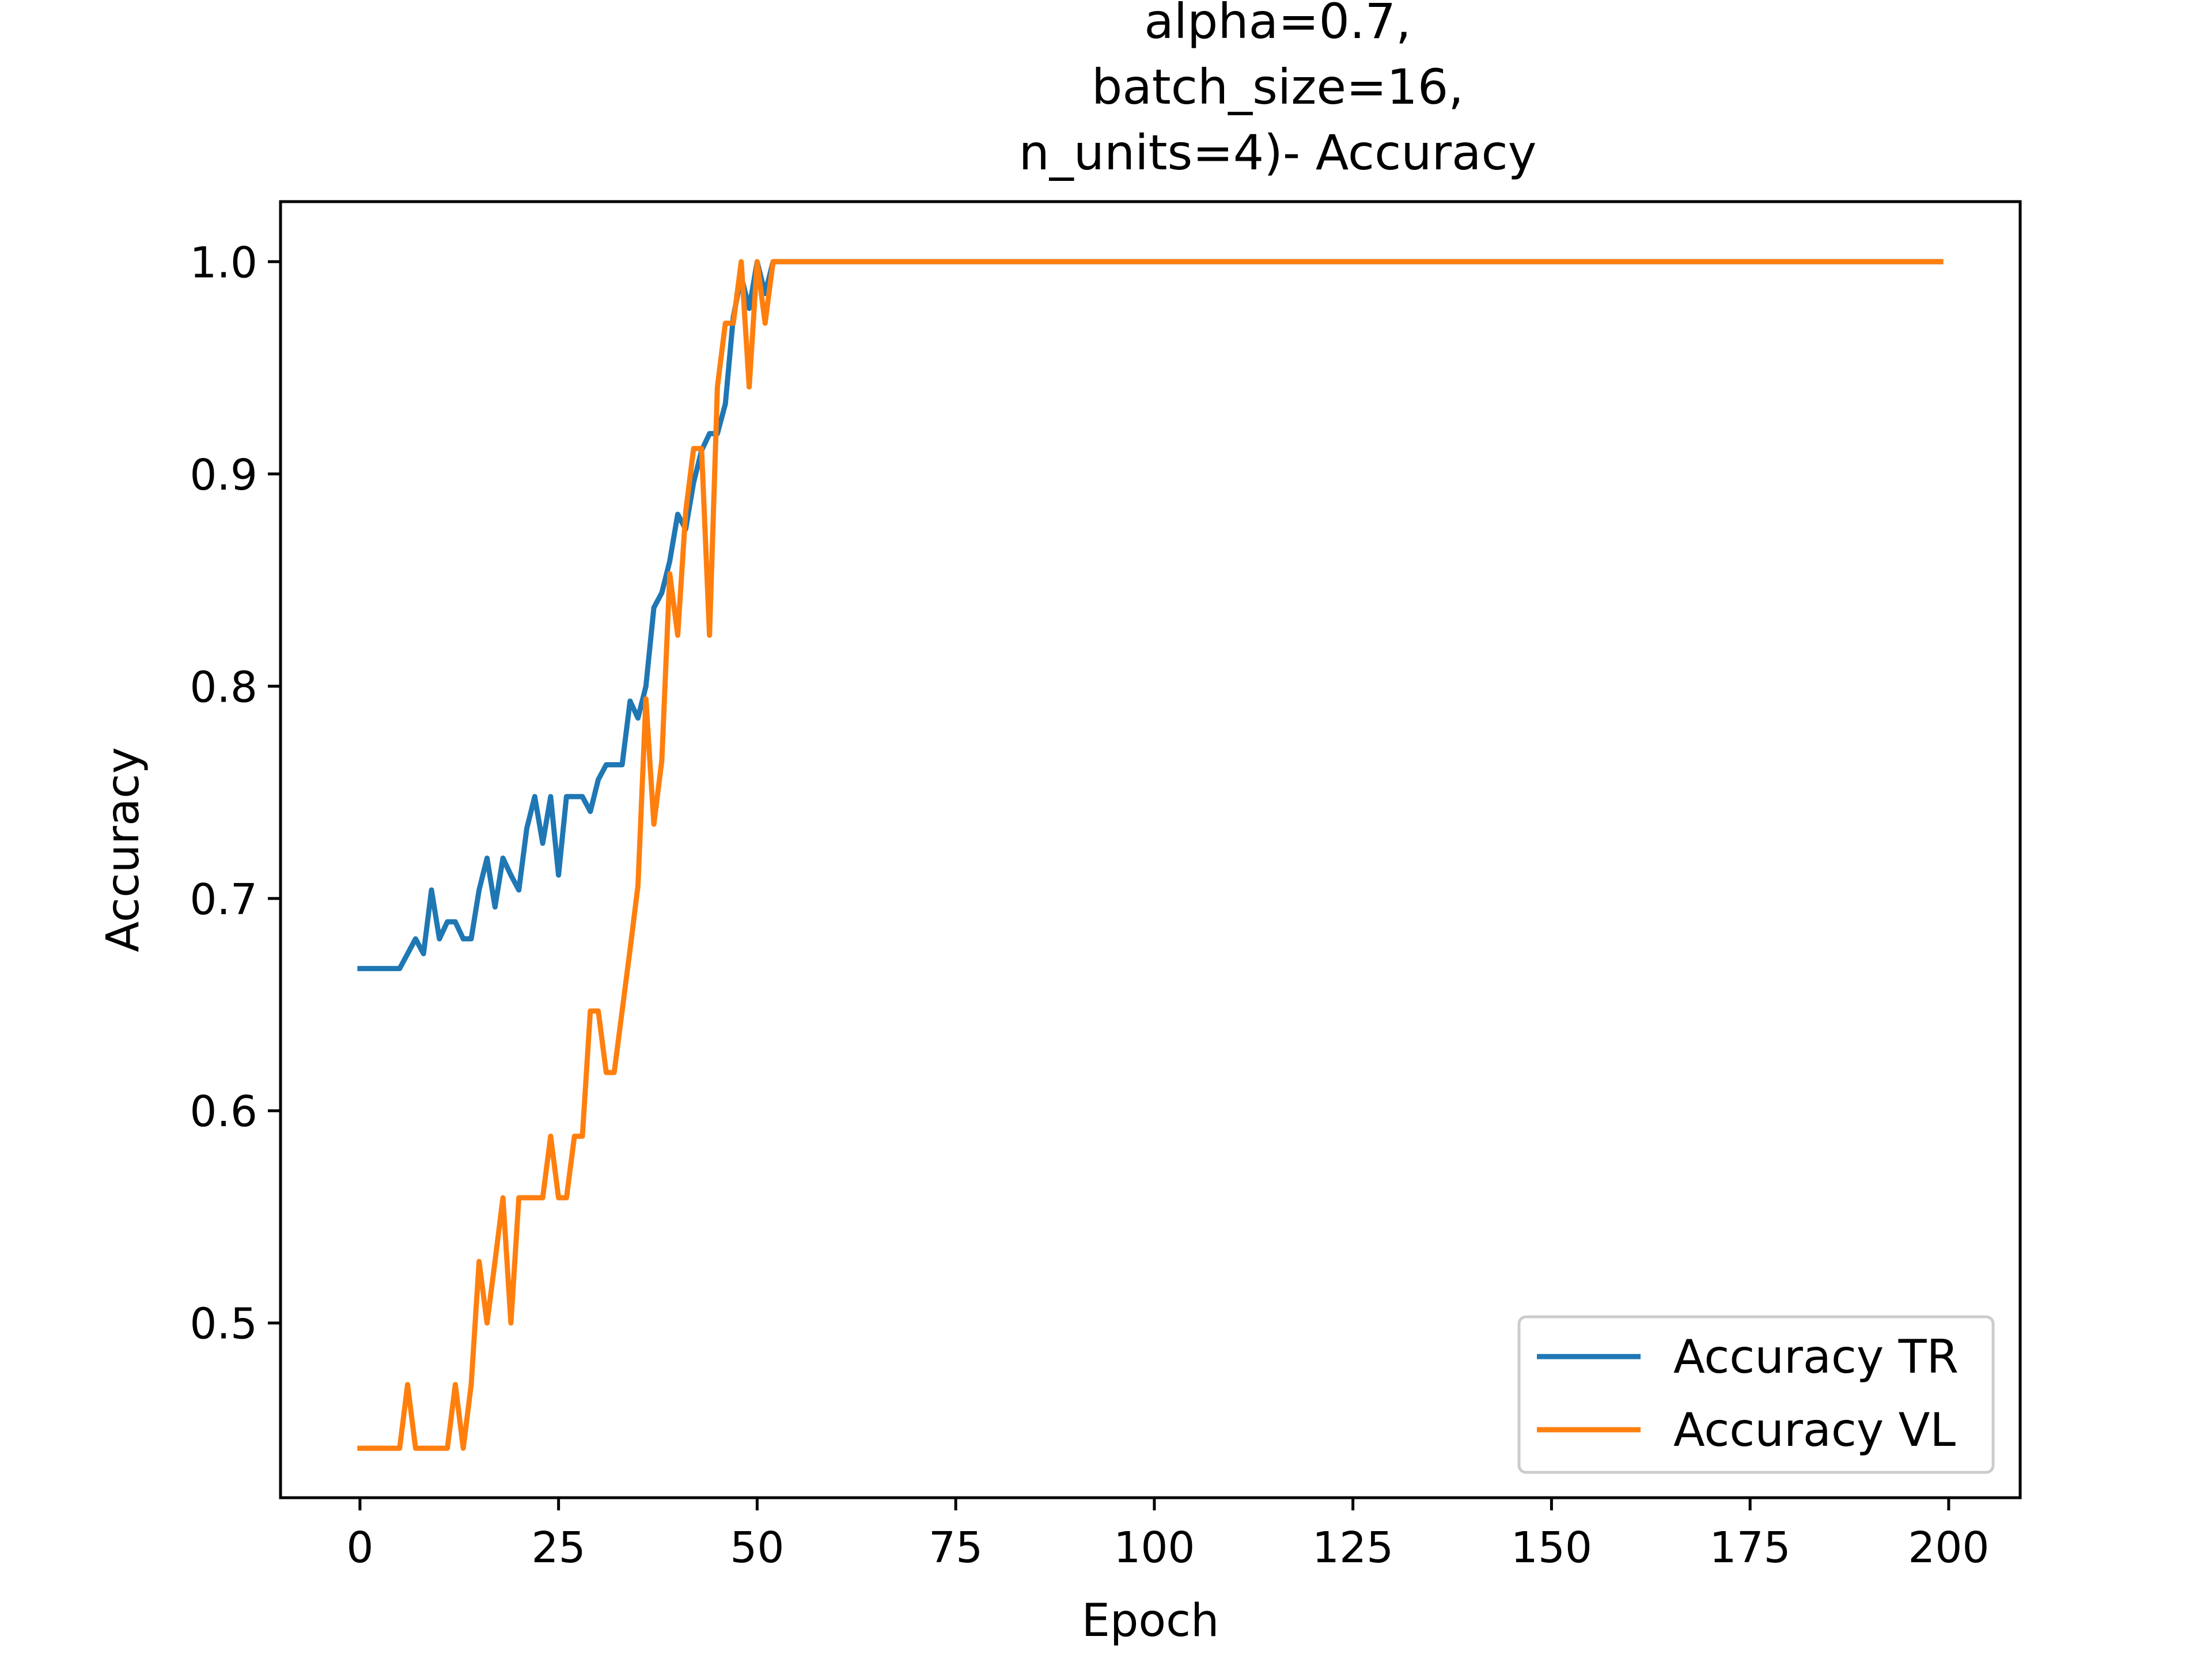  What do you see at coordinates (359, 1548) in the screenshot?
I see `x-tick-label: 0` at bounding box center [359, 1548].